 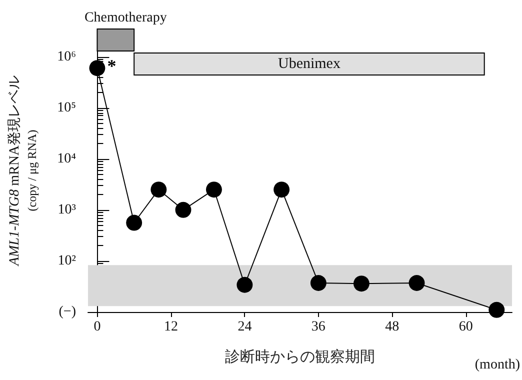 I want to click on x-tick-label: 24, so click(x=245, y=327).